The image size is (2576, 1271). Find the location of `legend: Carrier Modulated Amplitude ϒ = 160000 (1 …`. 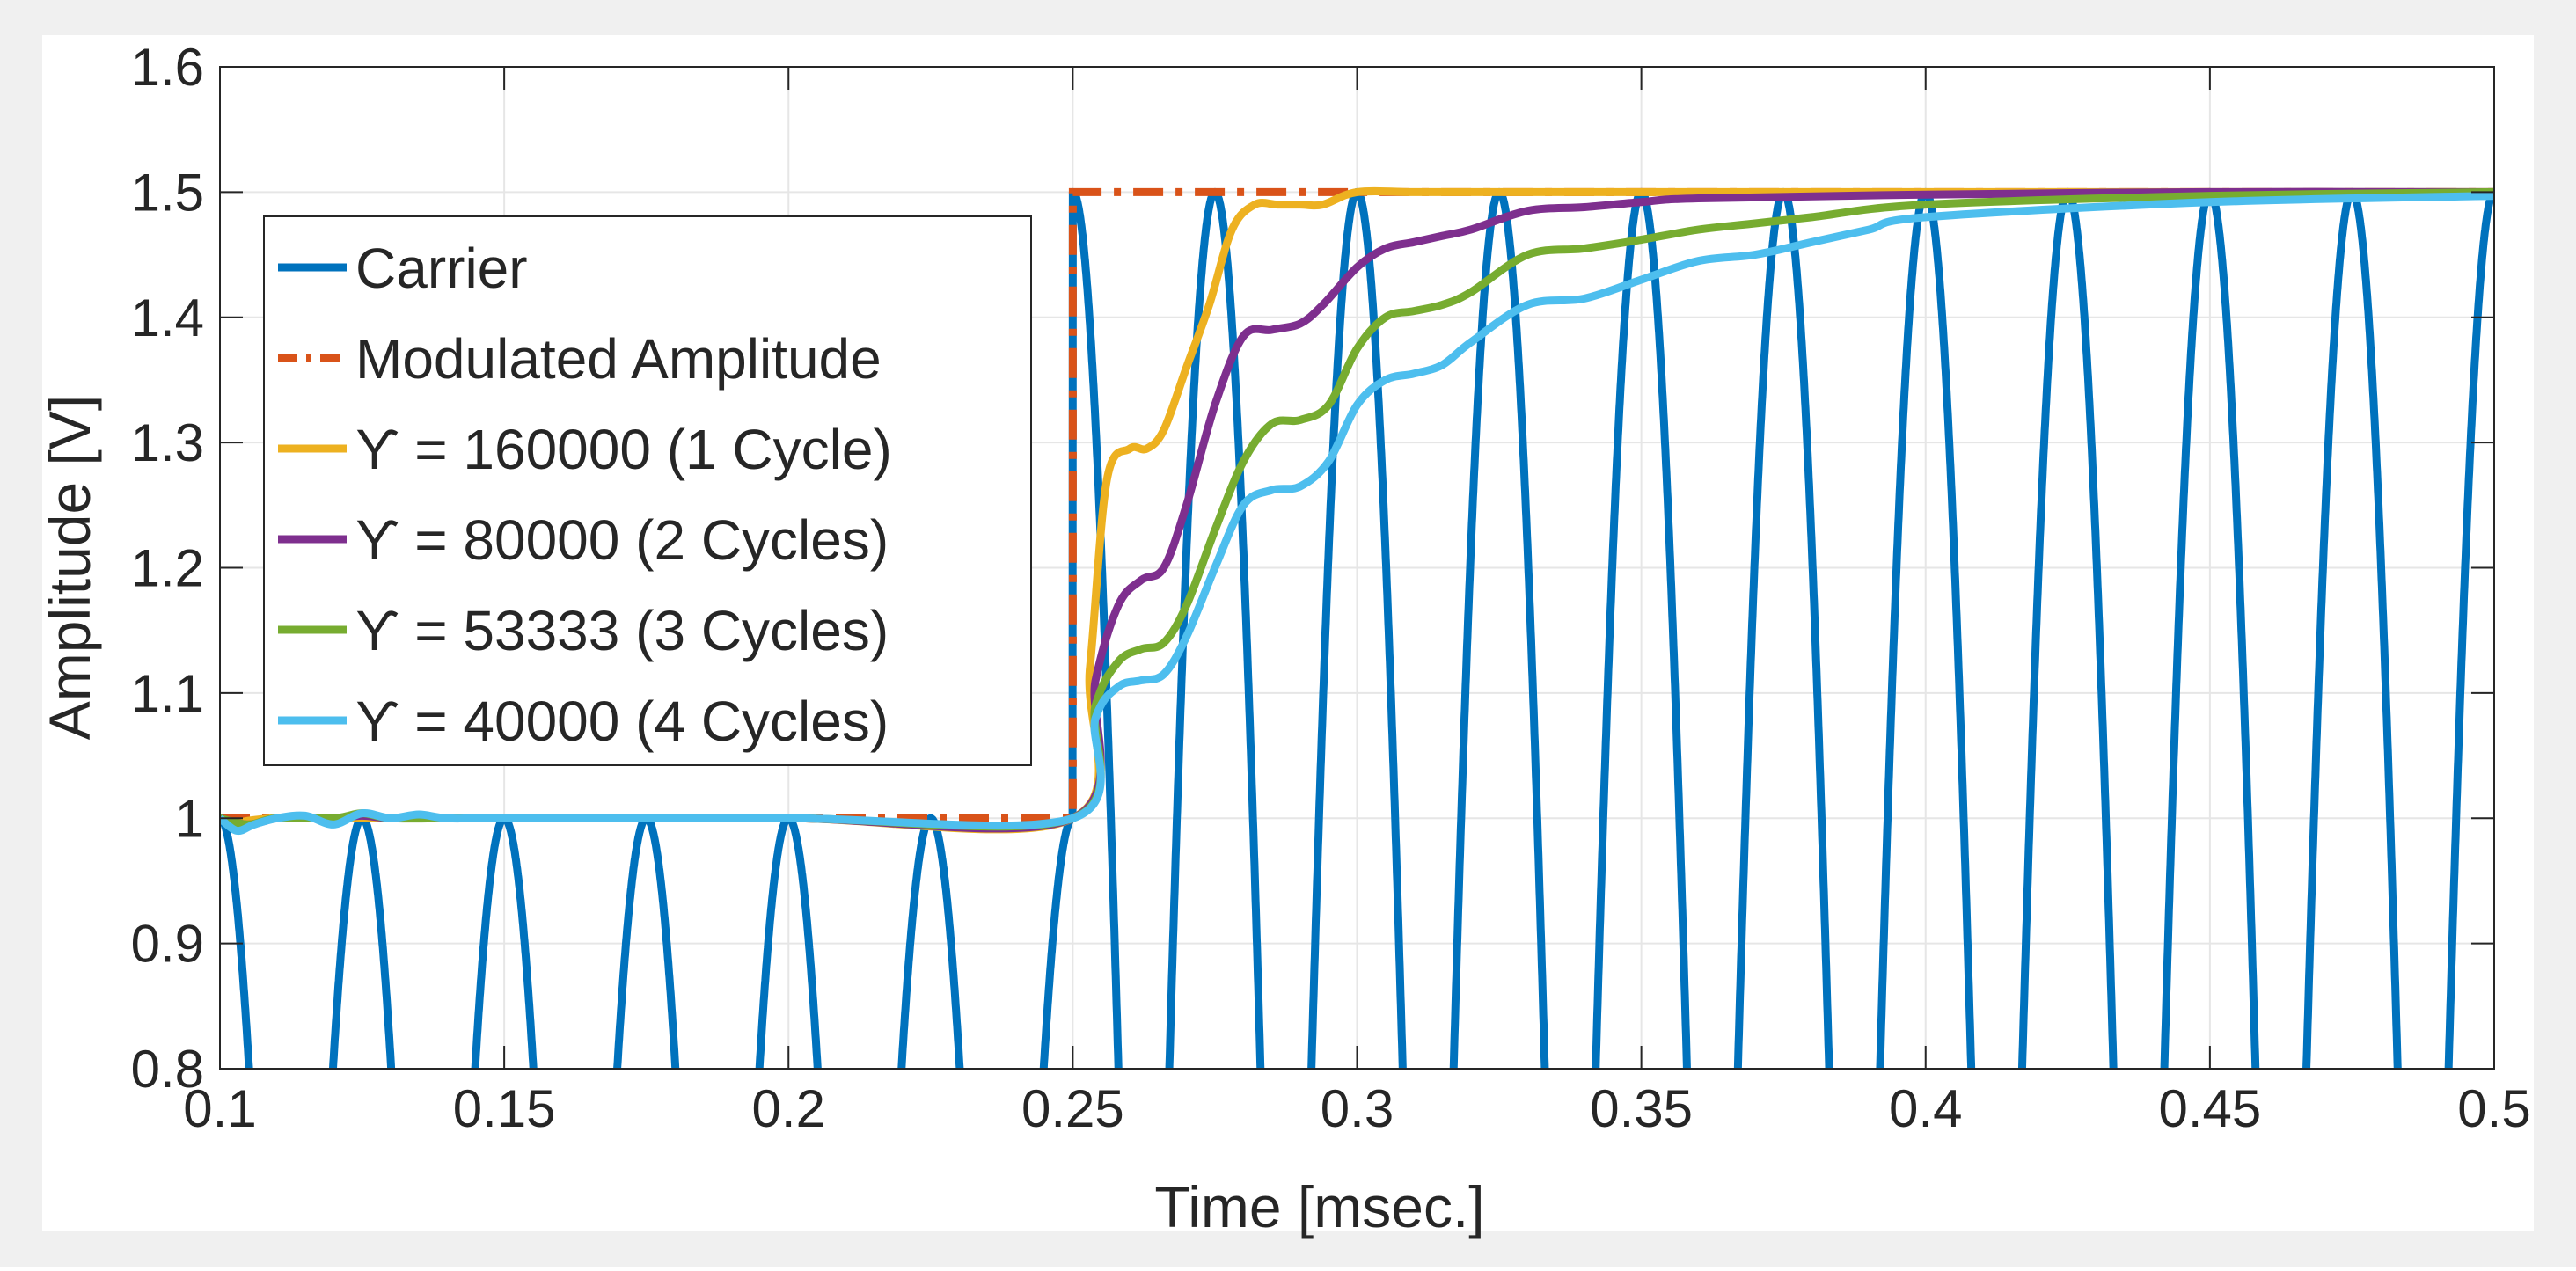

legend: Carrier Modulated Amplitude ϒ = 160000 (1 … is located at coordinates (647, 490).